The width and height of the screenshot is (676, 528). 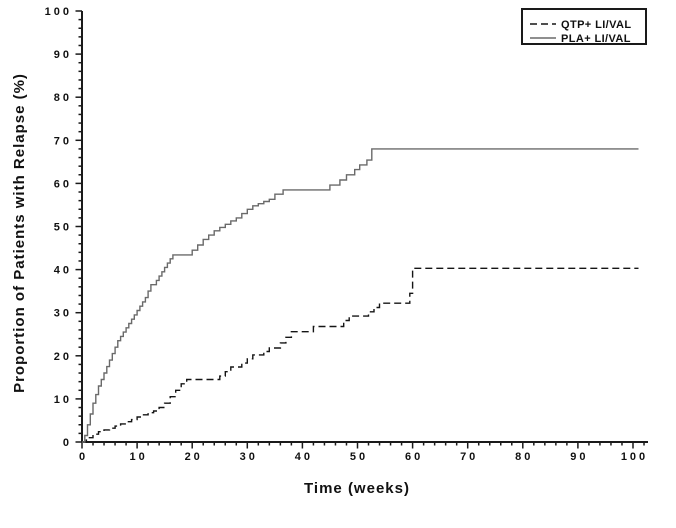 What do you see at coordinates (63, 271) in the screenshot?
I see `y-tick-label: 40` at bounding box center [63, 271].